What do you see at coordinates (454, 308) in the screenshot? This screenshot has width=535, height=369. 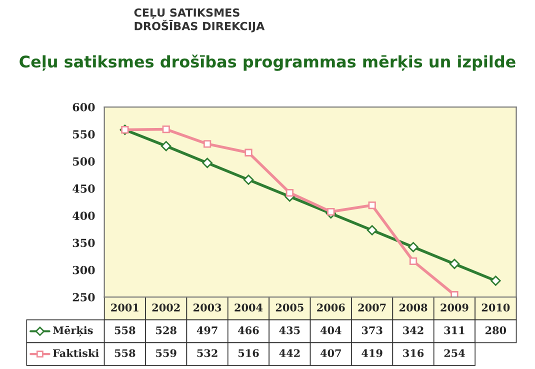 I see `x-tick-label: 2009` at bounding box center [454, 308].